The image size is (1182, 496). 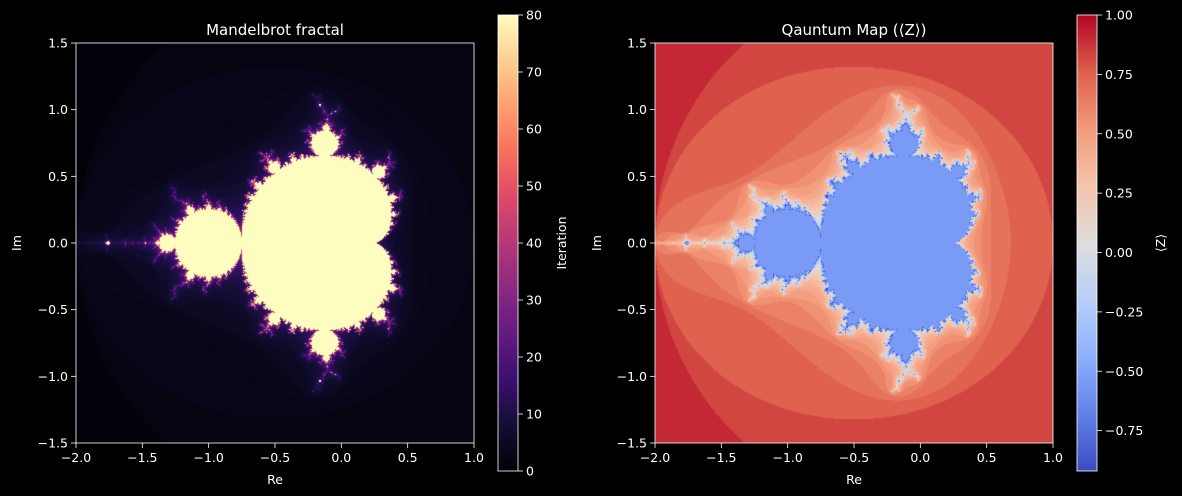 I want to click on quantum-map-x-ticks: −2.0 −1.5 −1.0 −0.5 0.0 0.5 1.0, so click(x=851, y=454).